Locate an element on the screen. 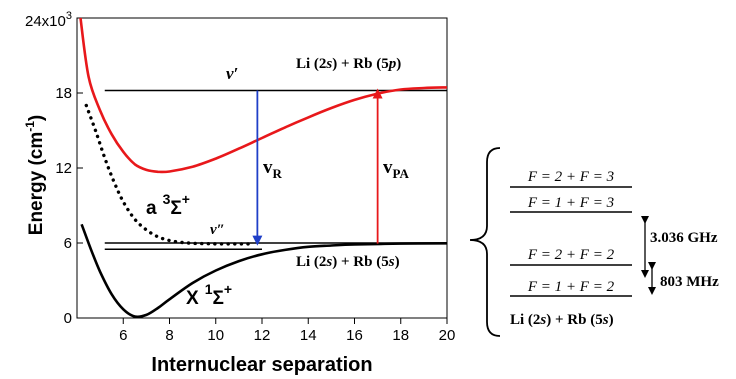  y-tick-label: 12 is located at coordinates (63, 168).